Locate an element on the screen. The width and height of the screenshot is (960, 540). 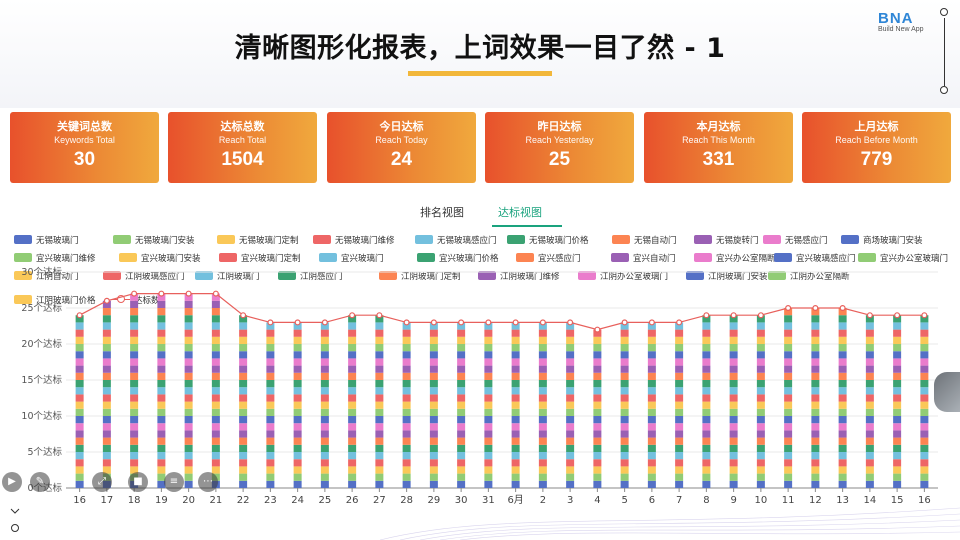
legend-item: 宜兴玻璃门价格 is located at coordinates (458, 259).